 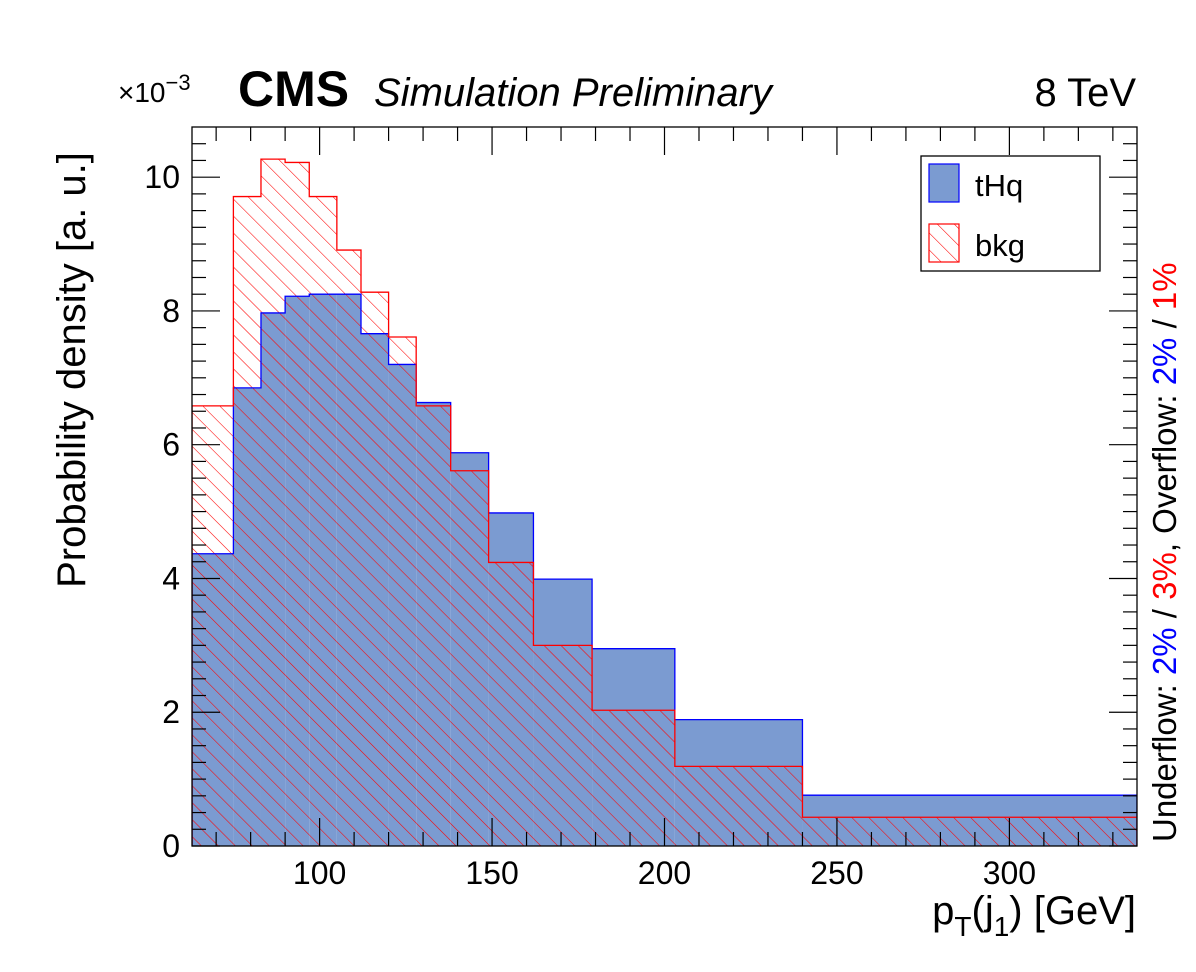 I want to click on y-tick-label-2: 2, so click(x=171, y=712).